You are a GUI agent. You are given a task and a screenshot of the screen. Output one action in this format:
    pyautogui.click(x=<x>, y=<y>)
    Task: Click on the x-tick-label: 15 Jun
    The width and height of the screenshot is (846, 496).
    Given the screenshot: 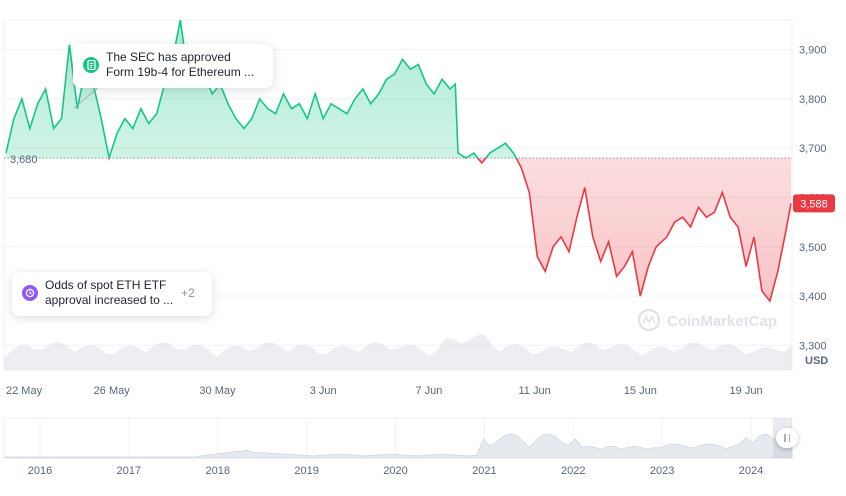 What is the action you would take?
    pyautogui.click(x=640, y=391)
    